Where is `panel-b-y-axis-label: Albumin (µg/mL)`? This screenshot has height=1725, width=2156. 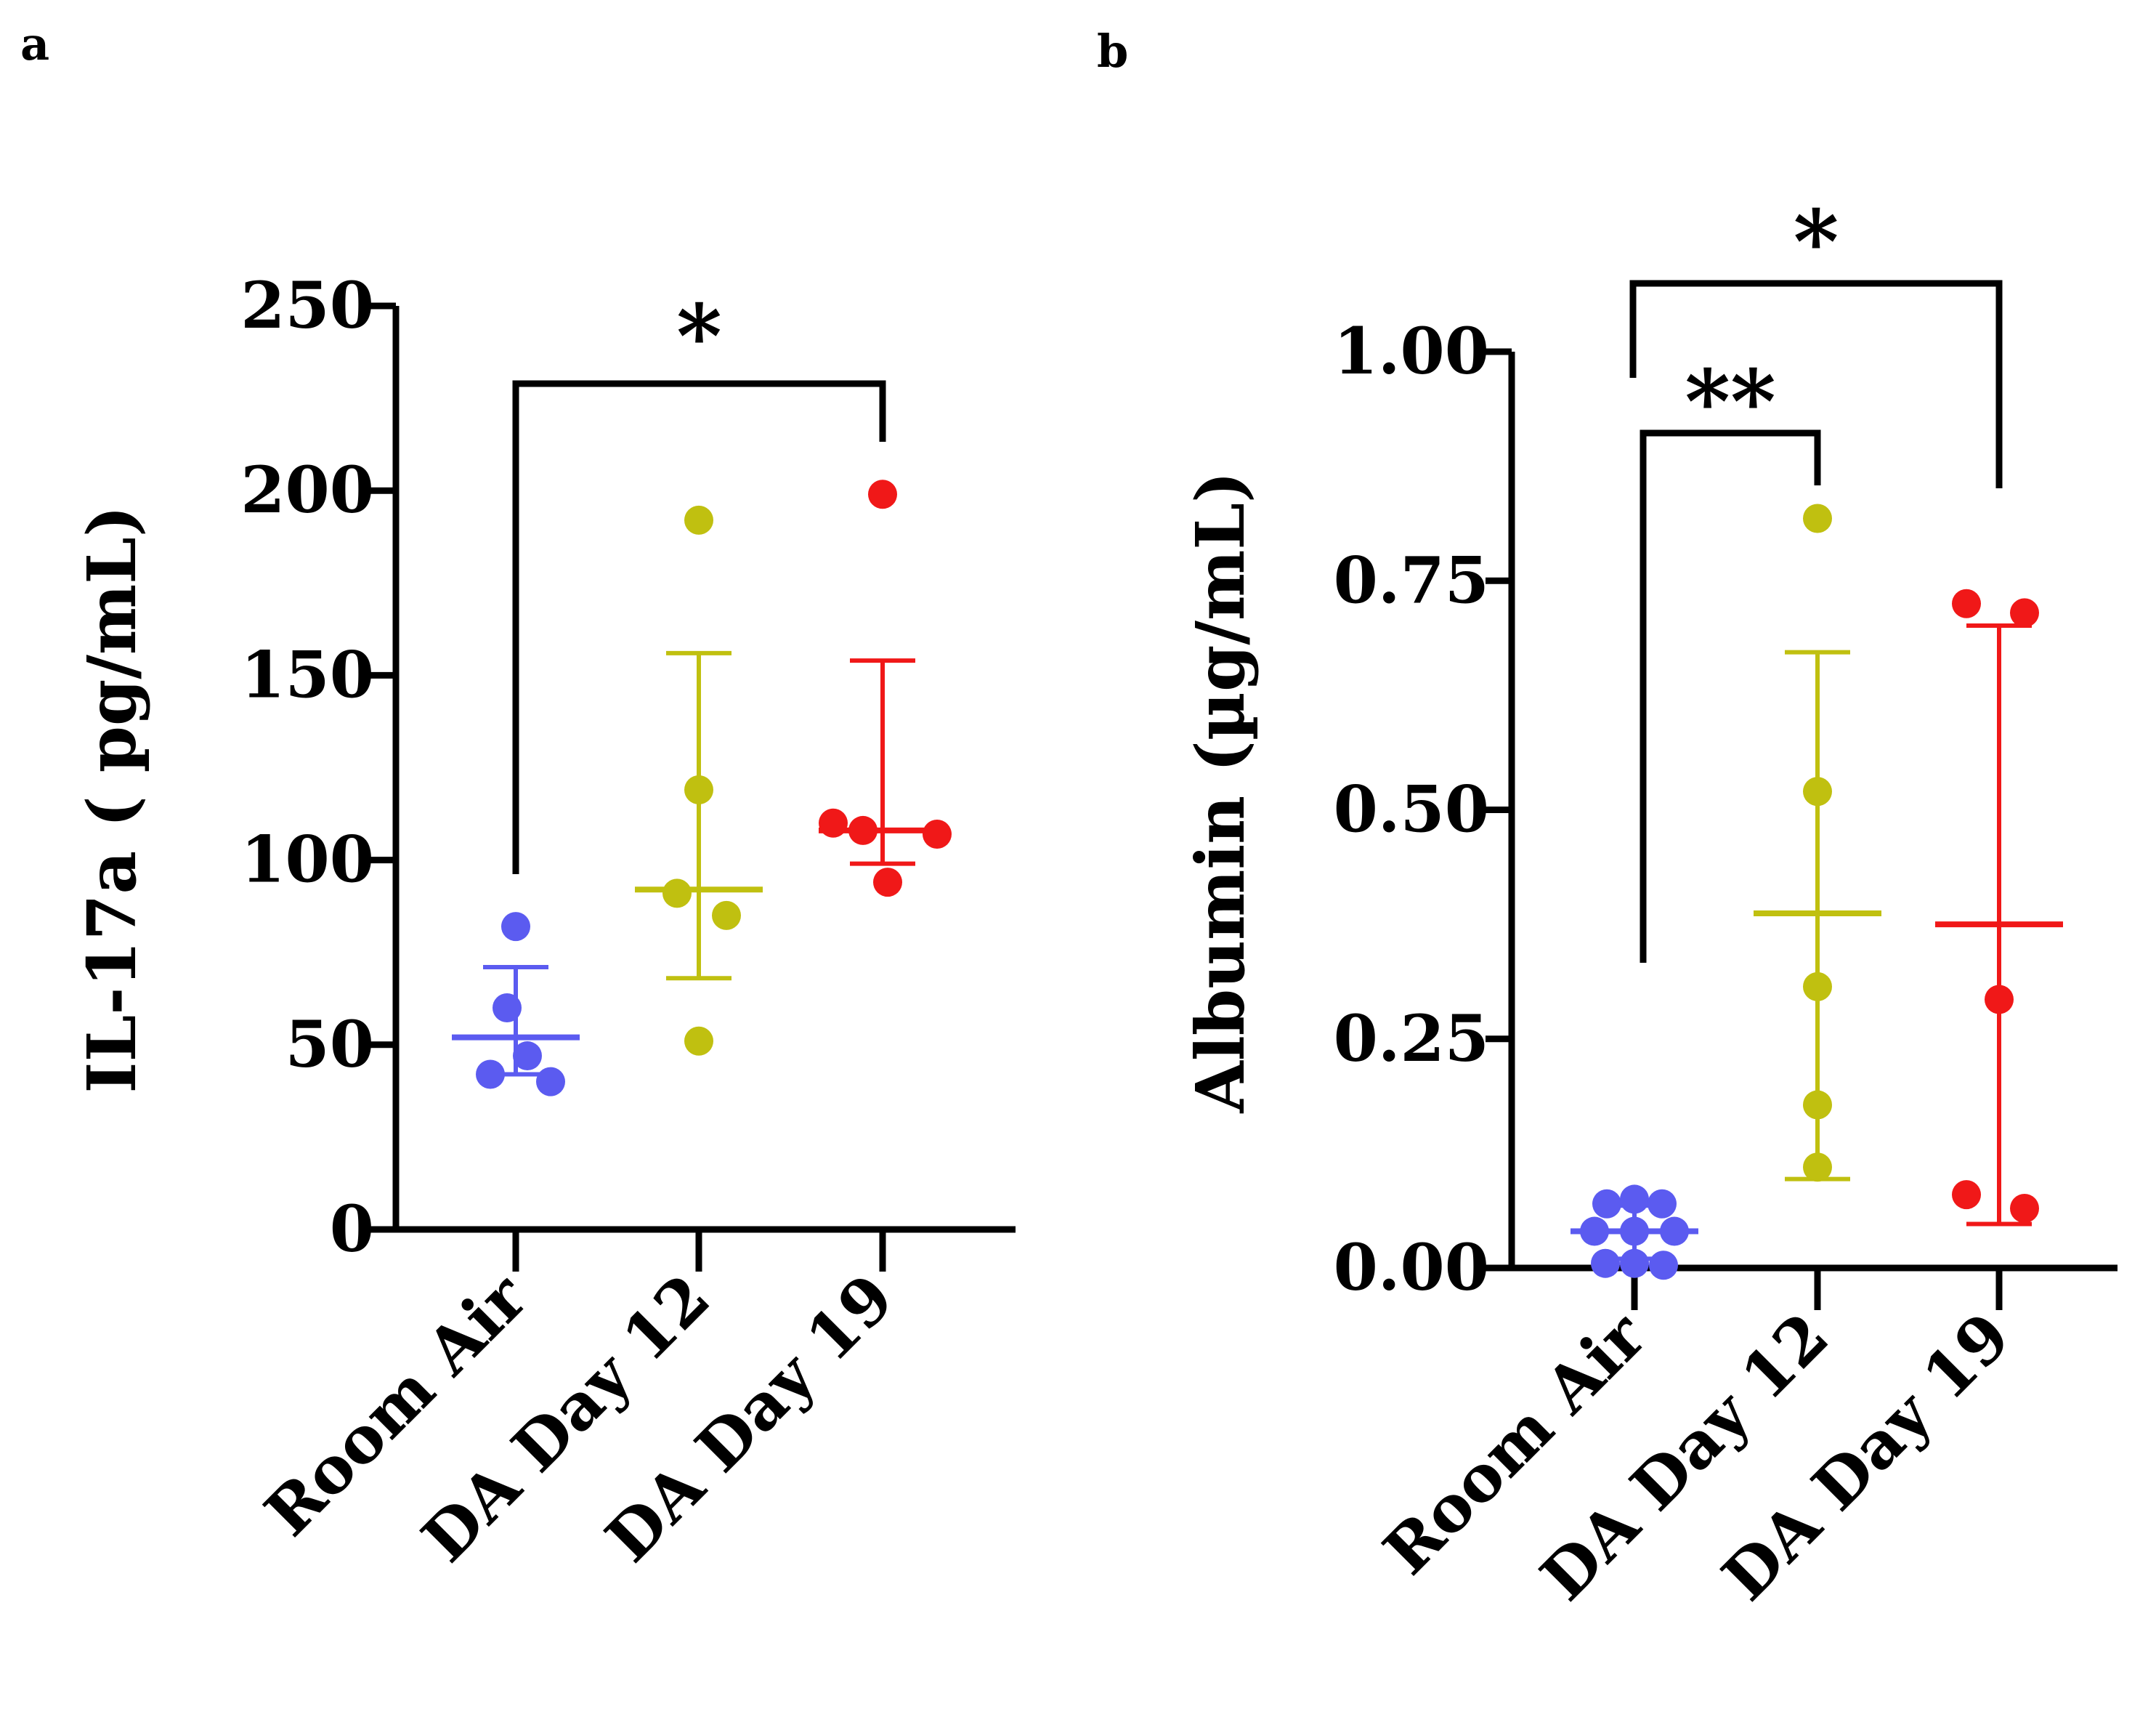 panel-b-y-axis-label: Albumin (µg/mL) is located at coordinates (1220, 792).